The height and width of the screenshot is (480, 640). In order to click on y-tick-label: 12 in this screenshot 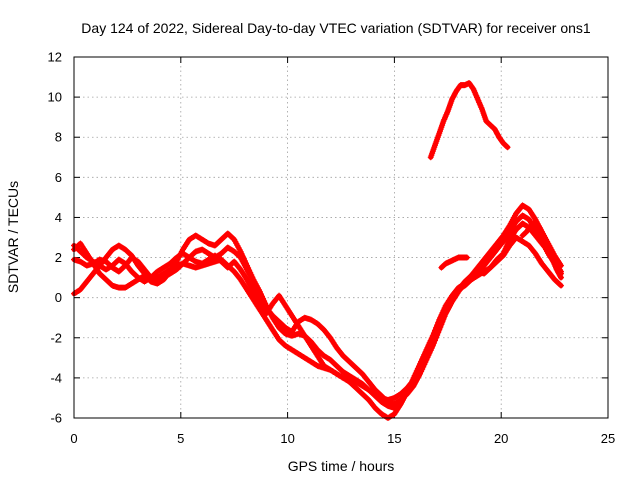, I will do `click(55, 57)`.